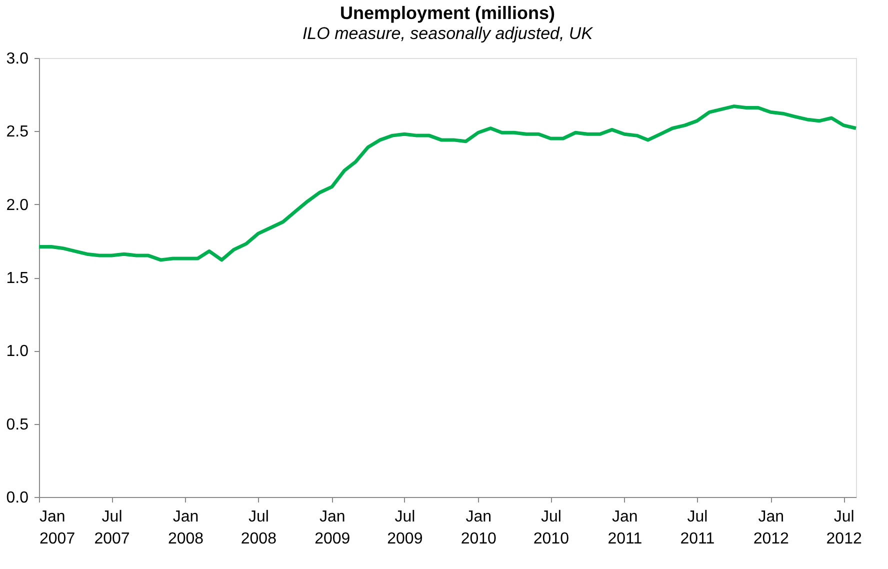 The width and height of the screenshot is (888, 569). I want to click on y-tick-label: 1.0, so click(17, 351).